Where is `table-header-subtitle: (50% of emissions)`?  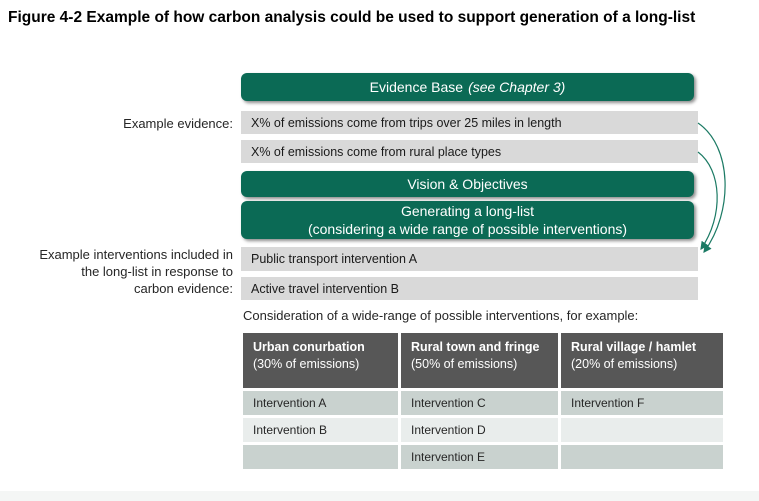
table-header-subtitle: (50% of emissions) is located at coordinates (464, 363).